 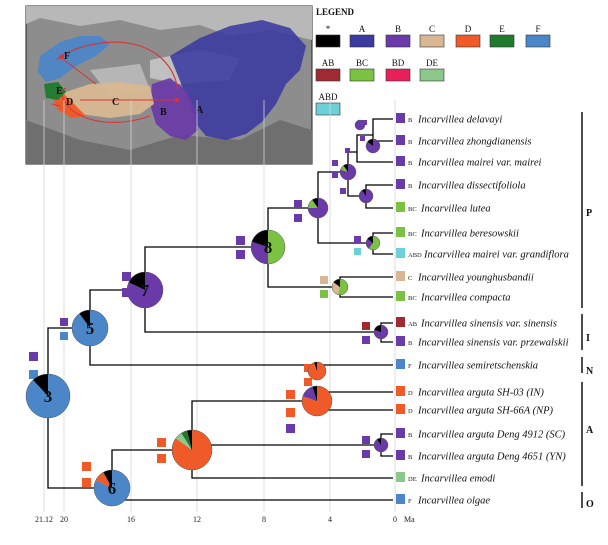 What do you see at coordinates (471, 186) in the screenshot?
I see `taxon-name: Incarvillea dissectifoliola` at bounding box center [471, 186].